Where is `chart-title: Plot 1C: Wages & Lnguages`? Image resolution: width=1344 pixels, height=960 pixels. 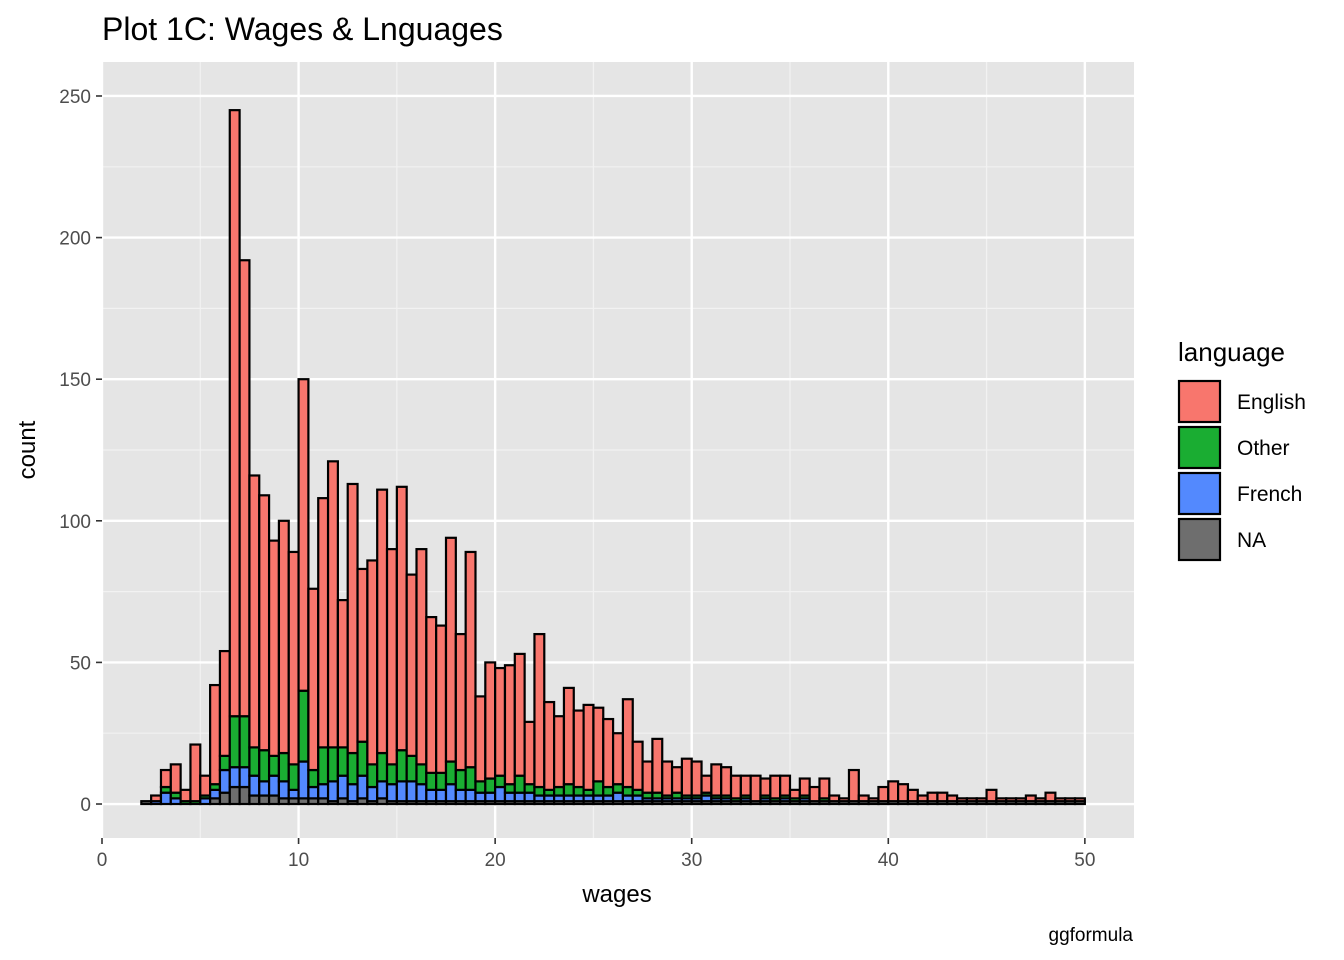 chart-title: Plot 1C: Wages & Lnguages is located at coordinates (302, 29).